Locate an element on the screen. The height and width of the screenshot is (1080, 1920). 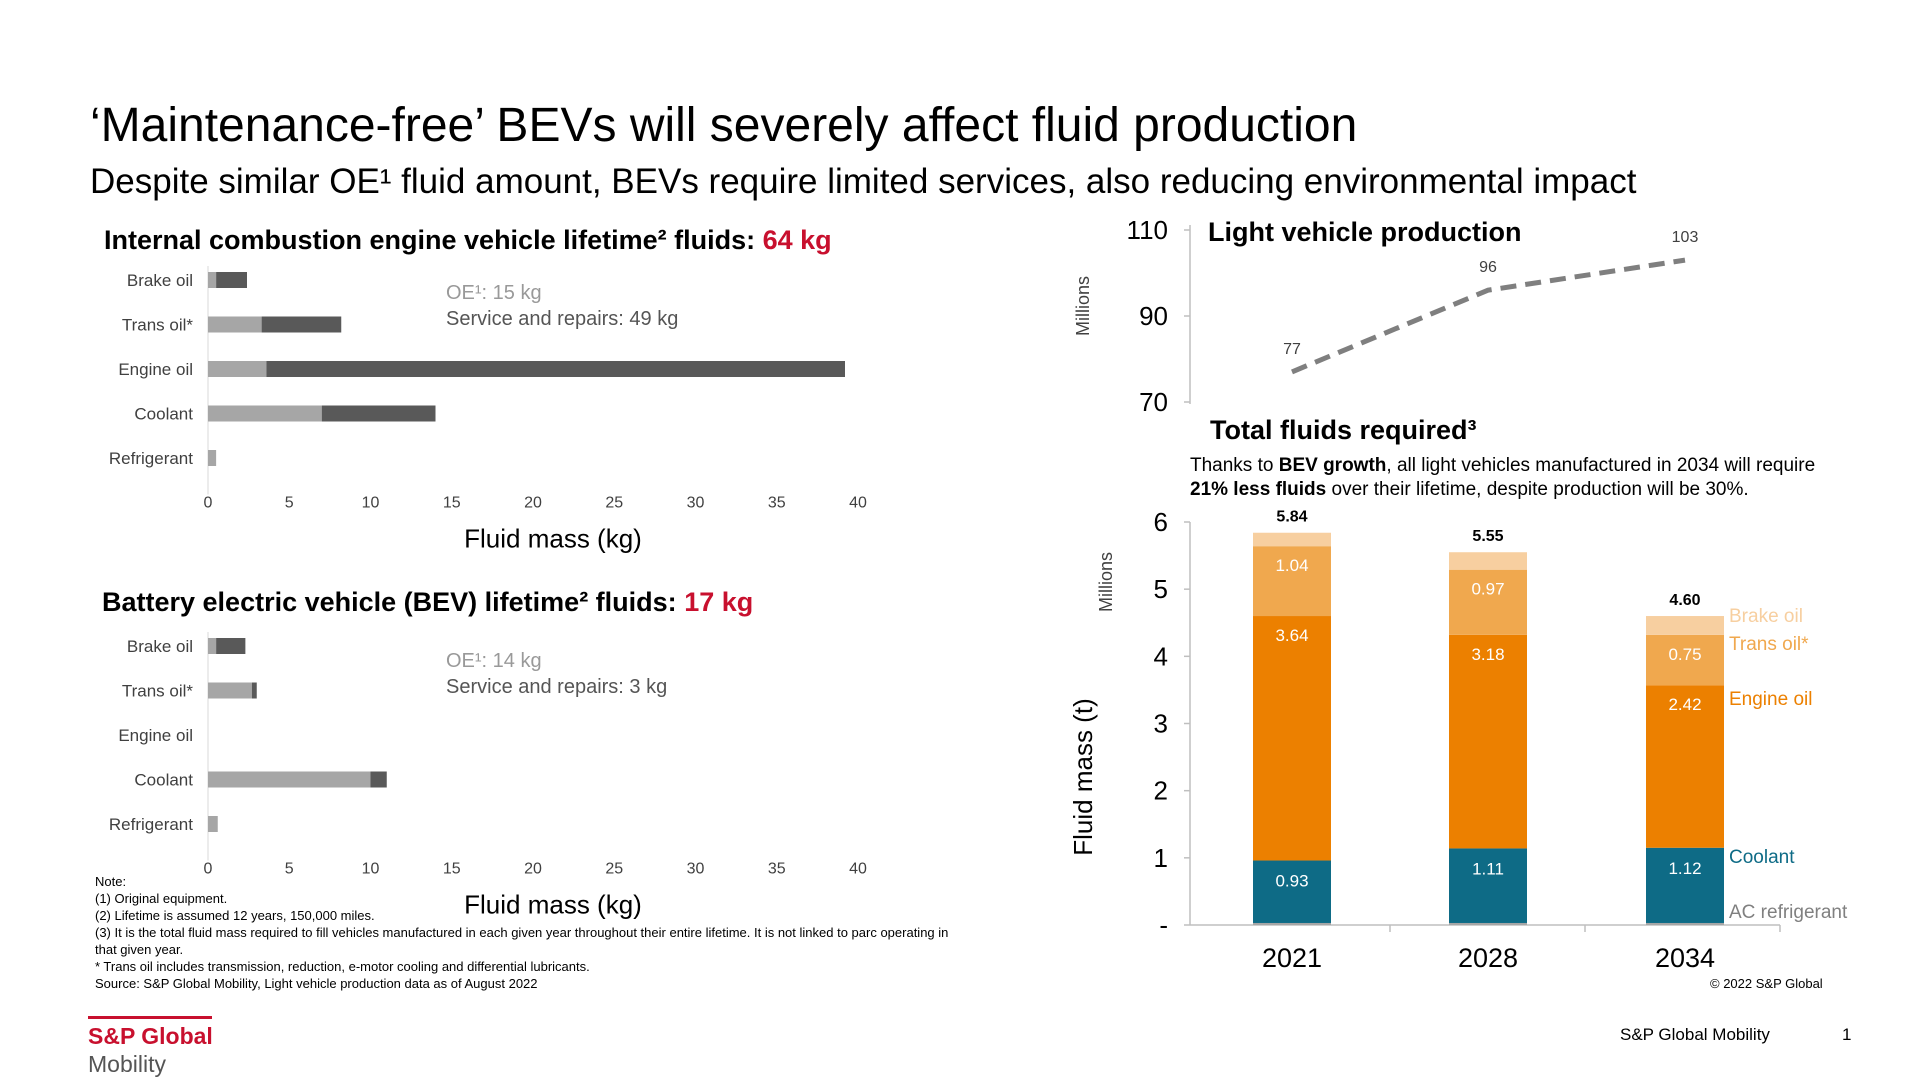
x-tick-label: 20 is located at coordinates (533, 503).